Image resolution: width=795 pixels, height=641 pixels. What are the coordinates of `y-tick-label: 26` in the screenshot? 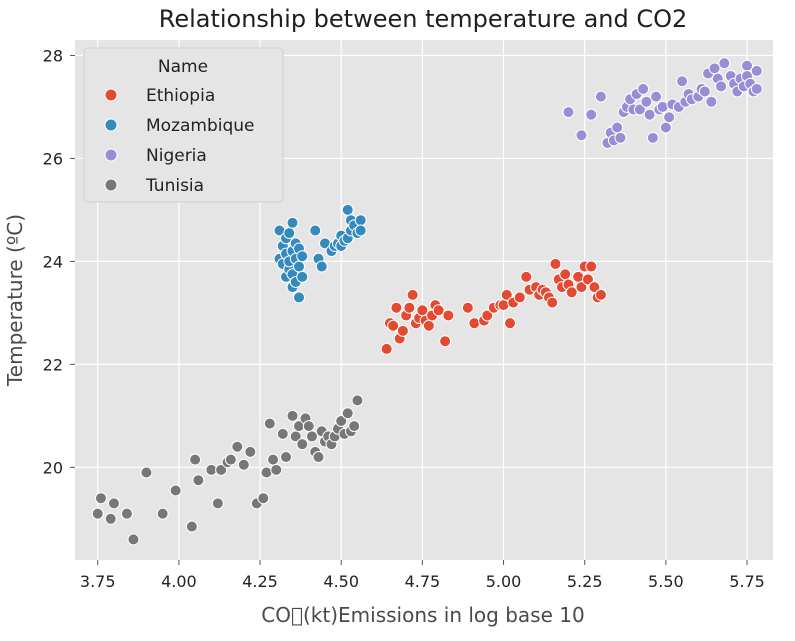 It's located at (53, 158).